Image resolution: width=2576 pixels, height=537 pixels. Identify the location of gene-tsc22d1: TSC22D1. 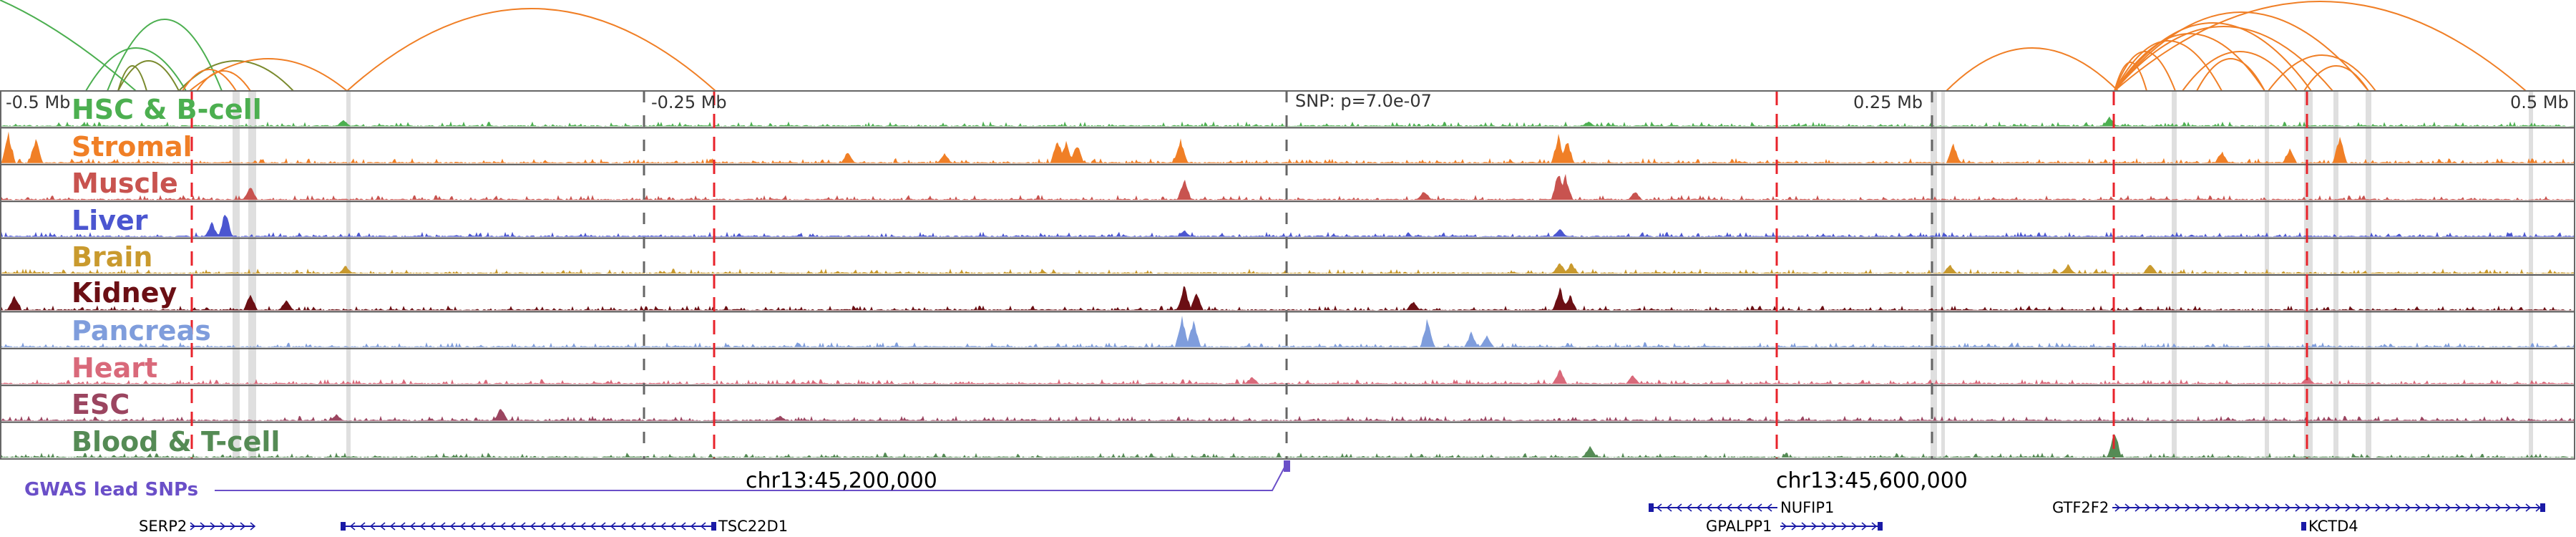
(564, 526).